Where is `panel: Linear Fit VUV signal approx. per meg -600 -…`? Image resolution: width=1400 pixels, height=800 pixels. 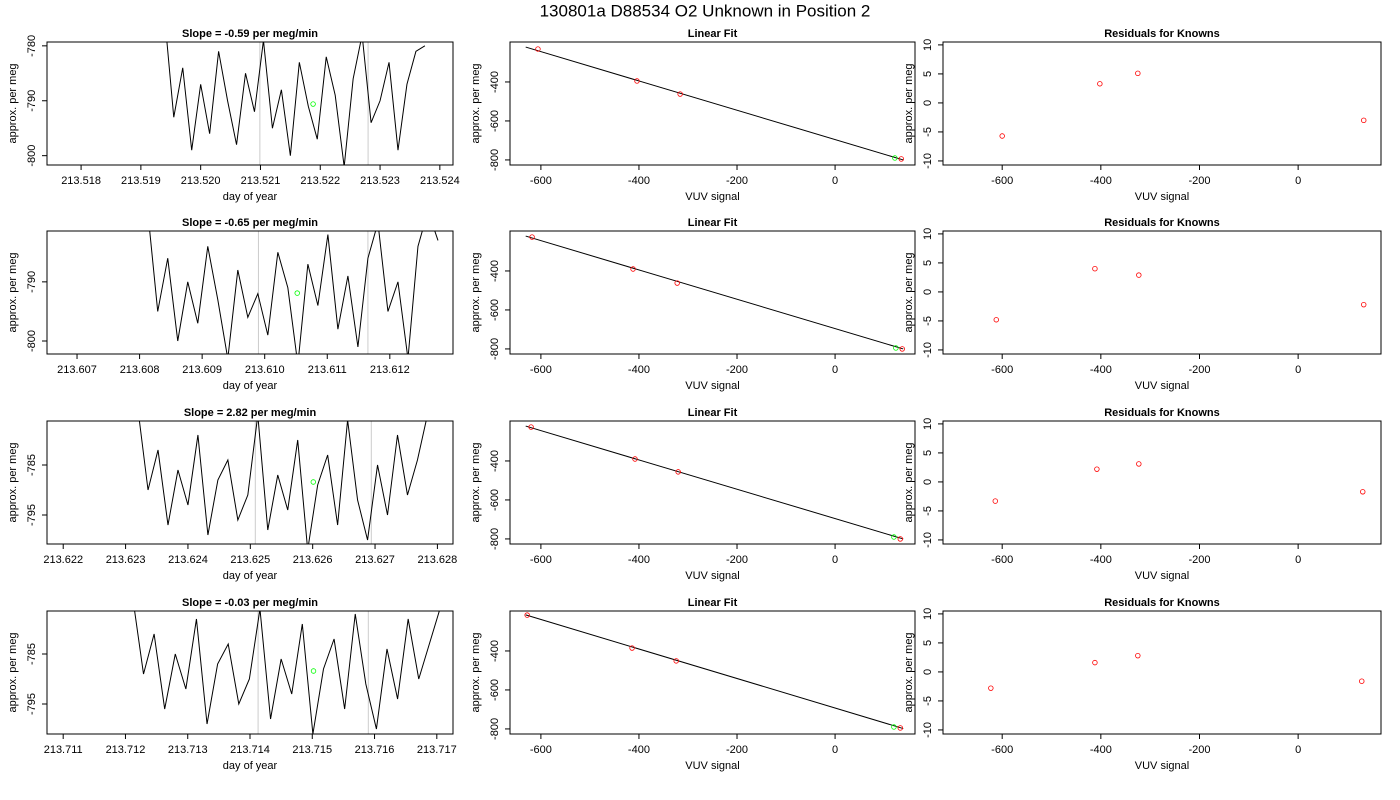
panel: Linear Fit VUV signal approx. per meg -600 -… is located at coordinates (693, 304).